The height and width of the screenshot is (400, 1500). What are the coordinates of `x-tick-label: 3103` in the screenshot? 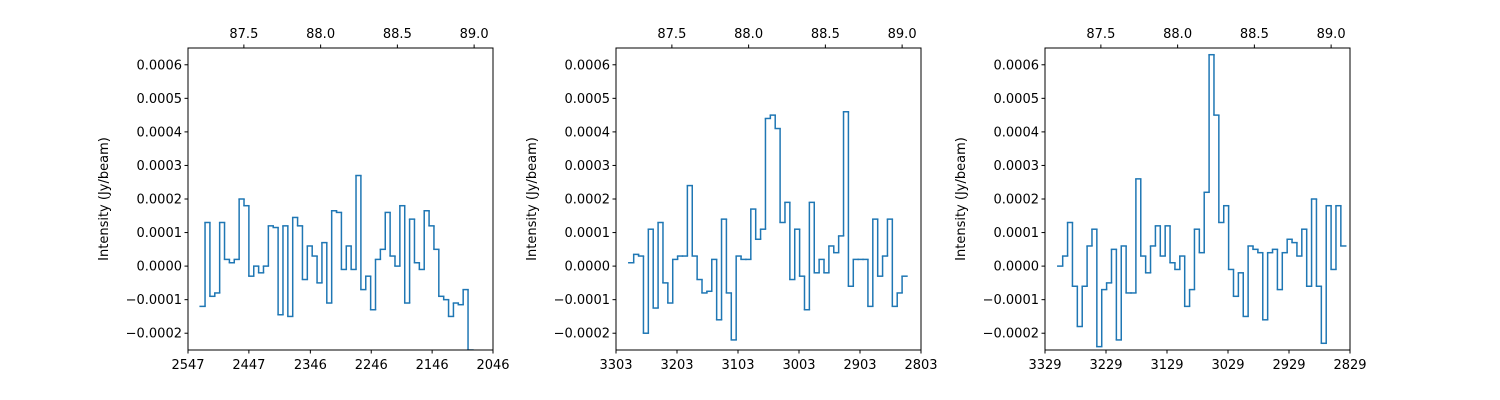 It's located at (737, 365).